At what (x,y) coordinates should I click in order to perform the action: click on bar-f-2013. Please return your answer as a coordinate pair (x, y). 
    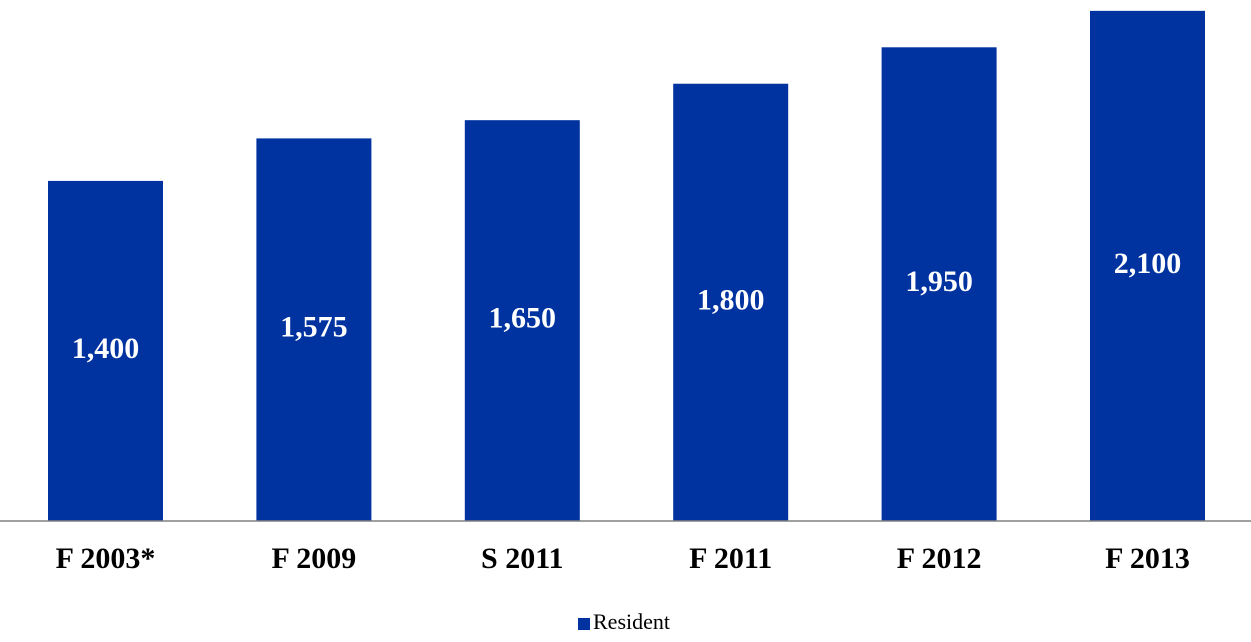
    Looking at the image, I should click on (1147, 266).